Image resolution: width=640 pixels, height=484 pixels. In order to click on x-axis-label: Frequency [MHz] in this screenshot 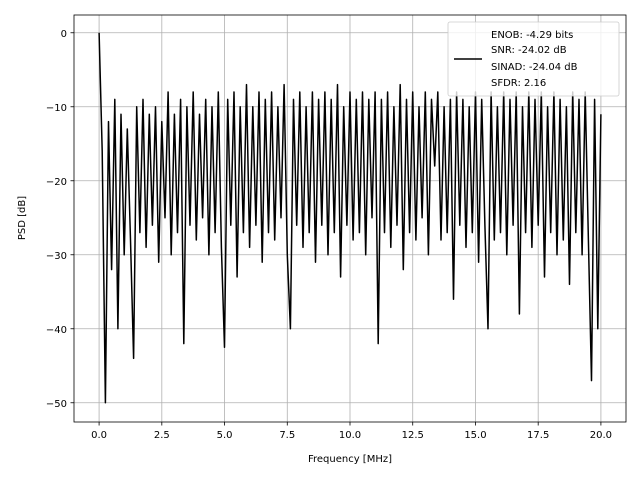, I will do `click(350, 459)`.